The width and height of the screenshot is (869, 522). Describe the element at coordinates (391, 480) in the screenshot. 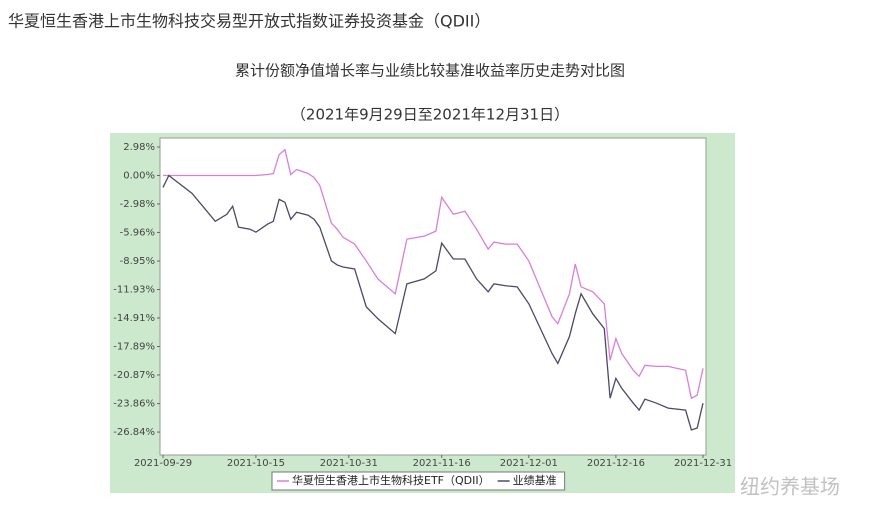

I see `legend-label: 华夏恒生香港上市生物科技ETF（QDII）` at that location.